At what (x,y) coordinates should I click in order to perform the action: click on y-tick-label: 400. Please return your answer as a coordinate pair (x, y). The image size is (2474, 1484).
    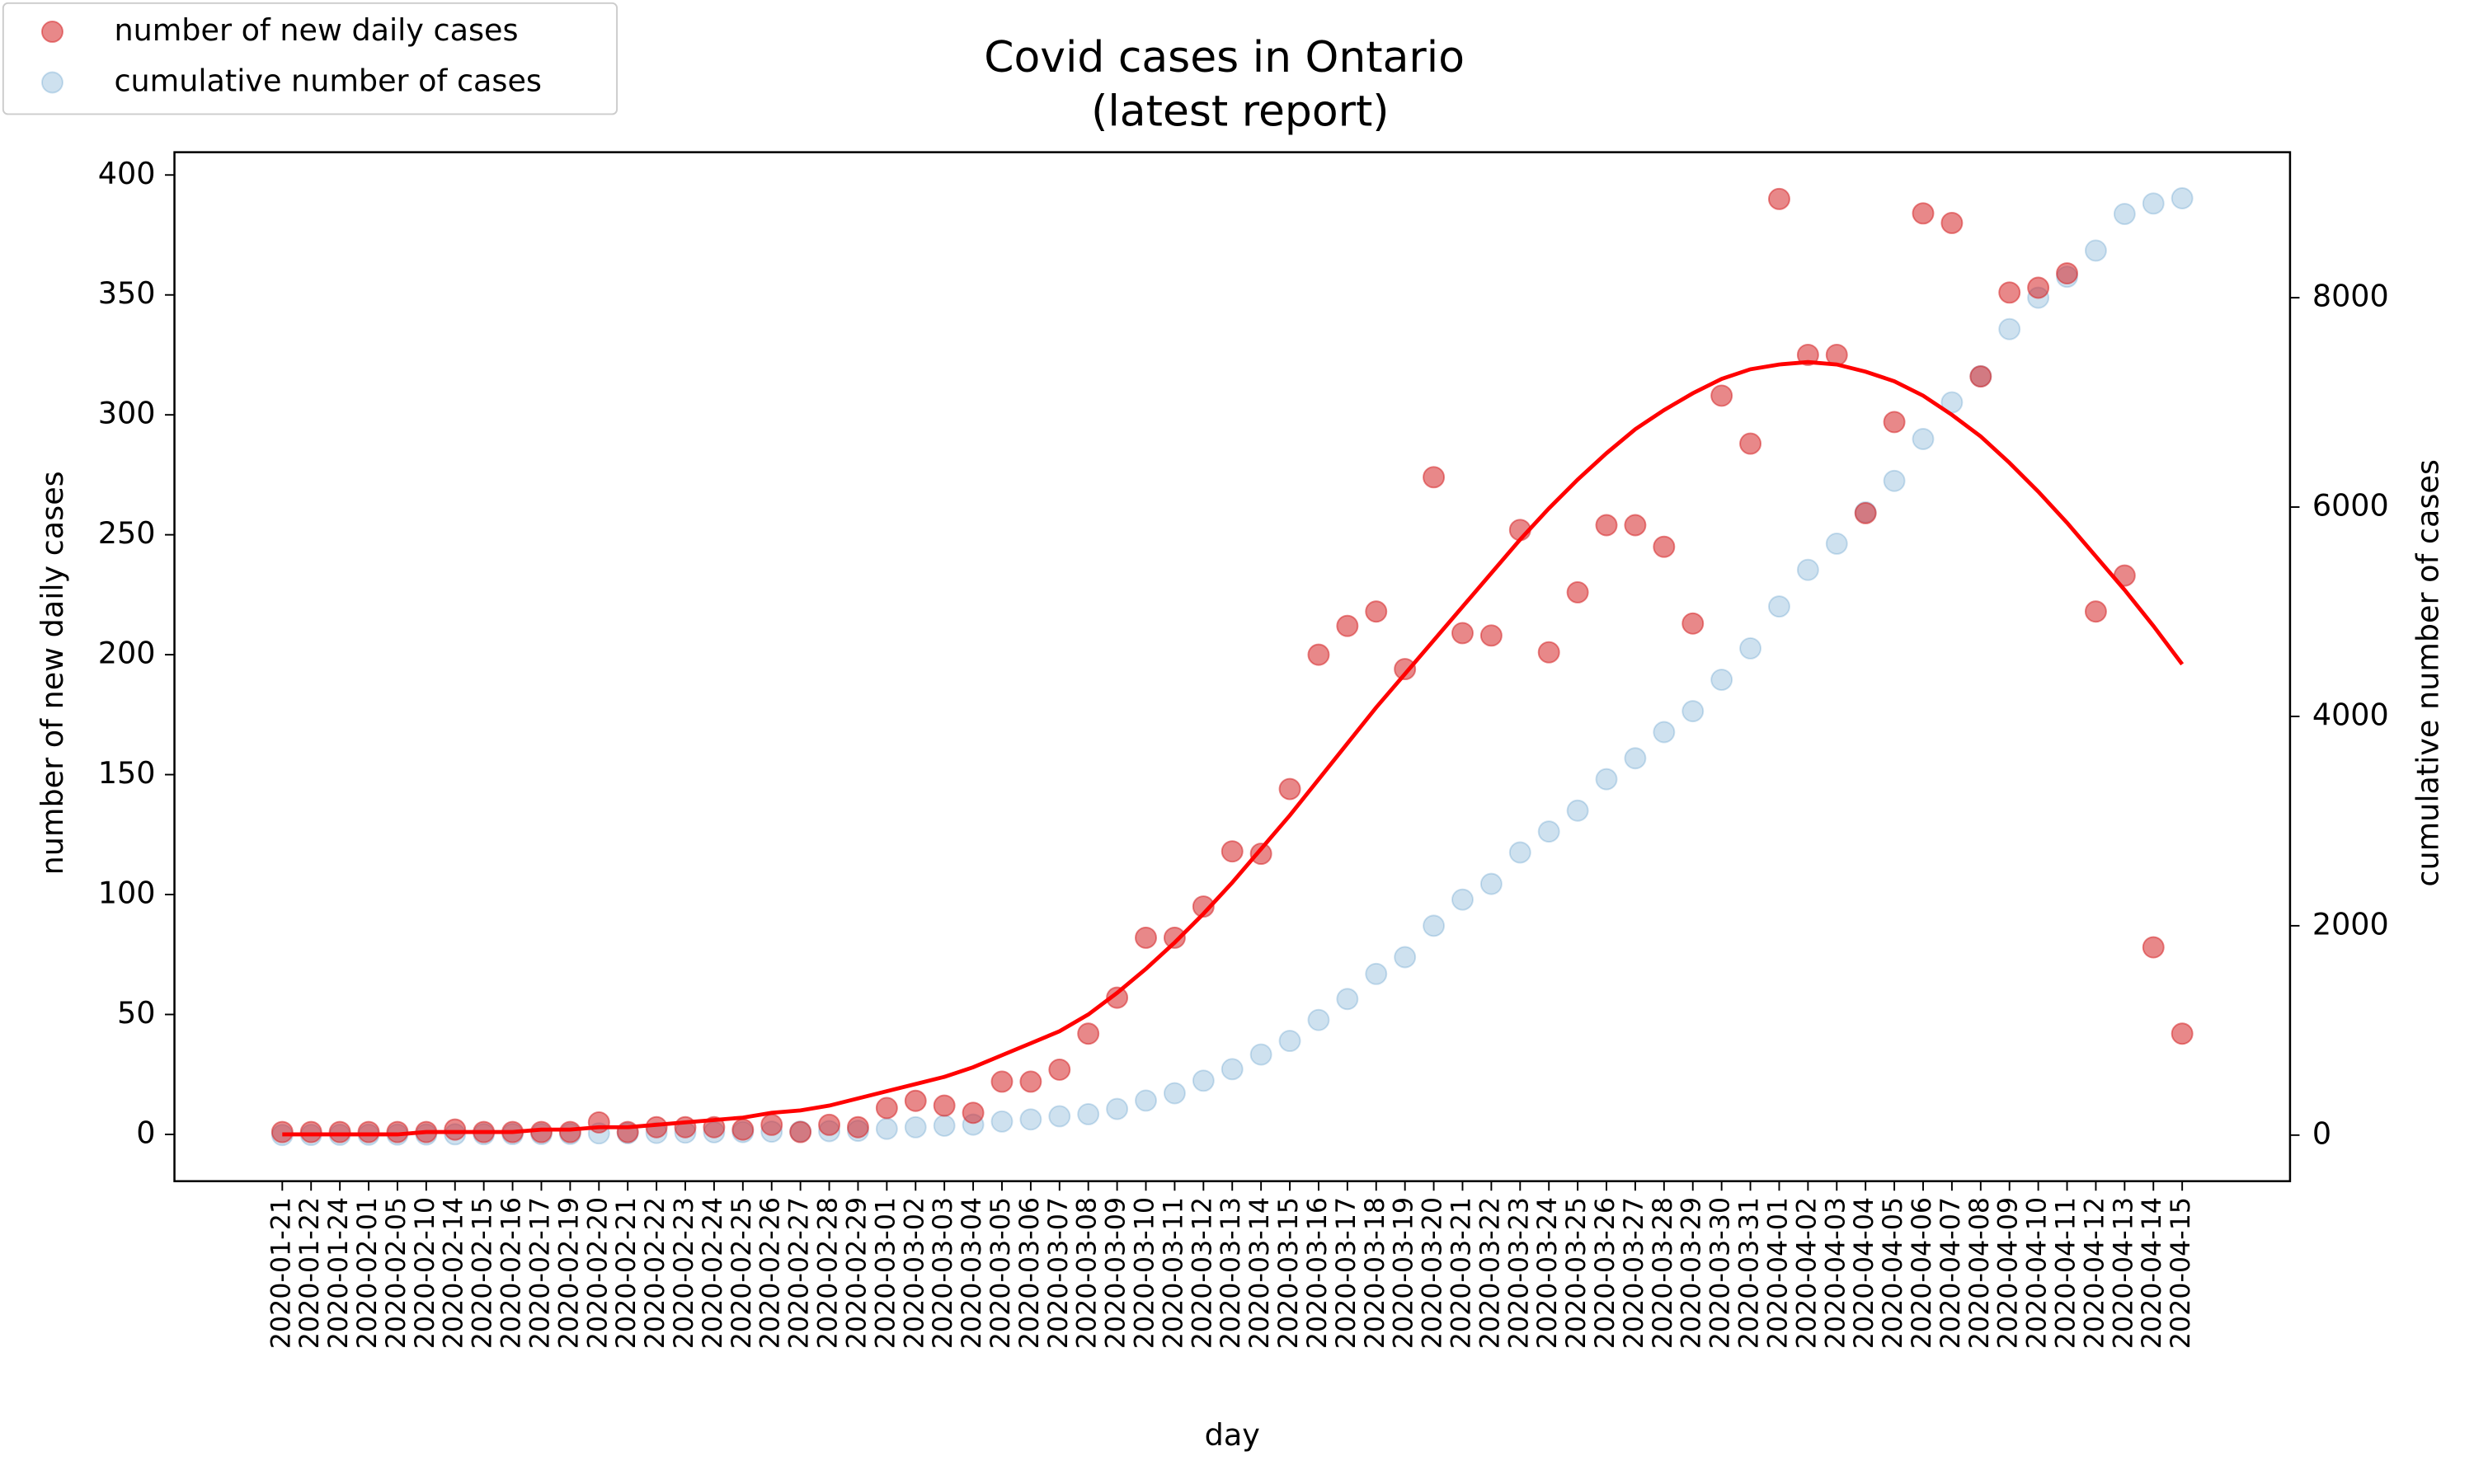
    Looking at the image, I should click on (127, 173).